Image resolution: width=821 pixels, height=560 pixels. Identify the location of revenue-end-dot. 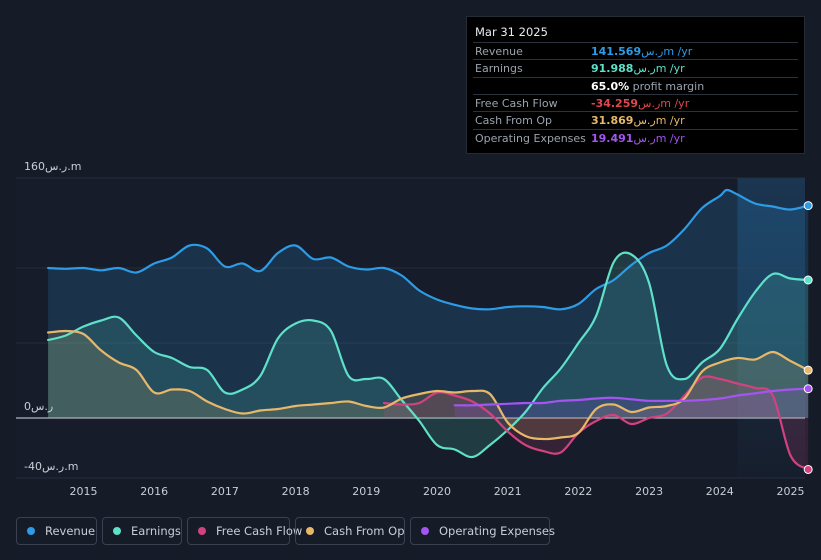
(808, 206).